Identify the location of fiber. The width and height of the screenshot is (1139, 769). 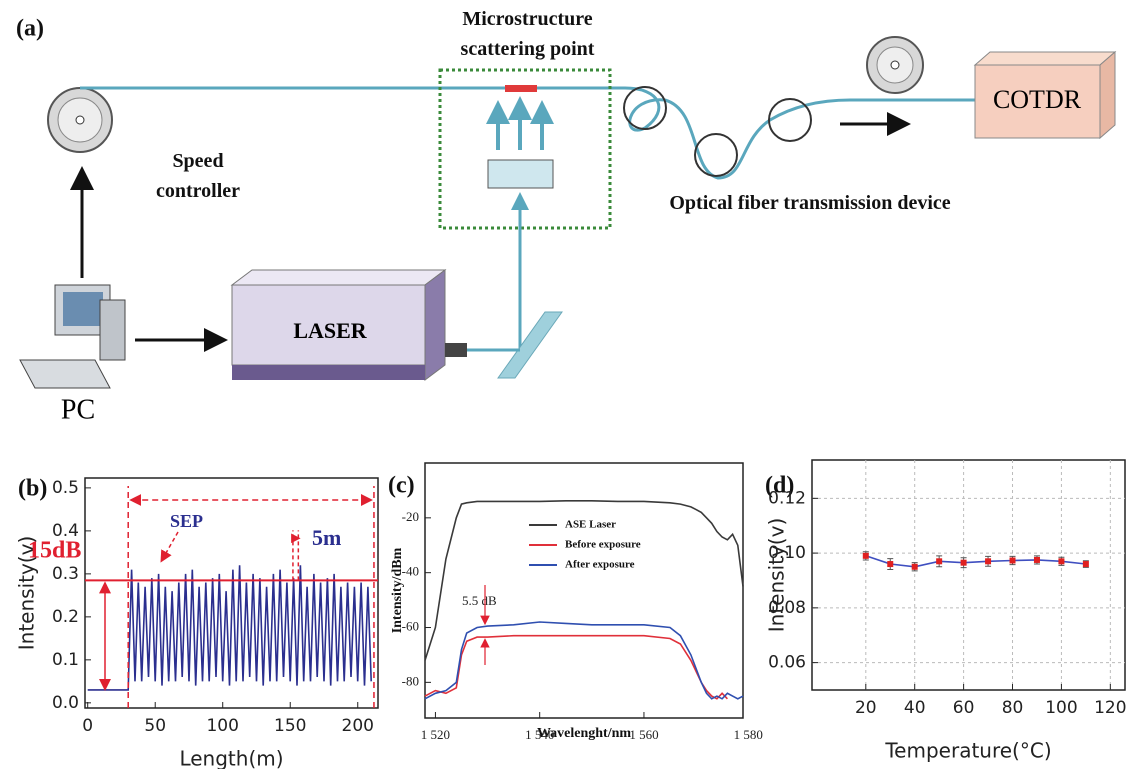
(527, 133).